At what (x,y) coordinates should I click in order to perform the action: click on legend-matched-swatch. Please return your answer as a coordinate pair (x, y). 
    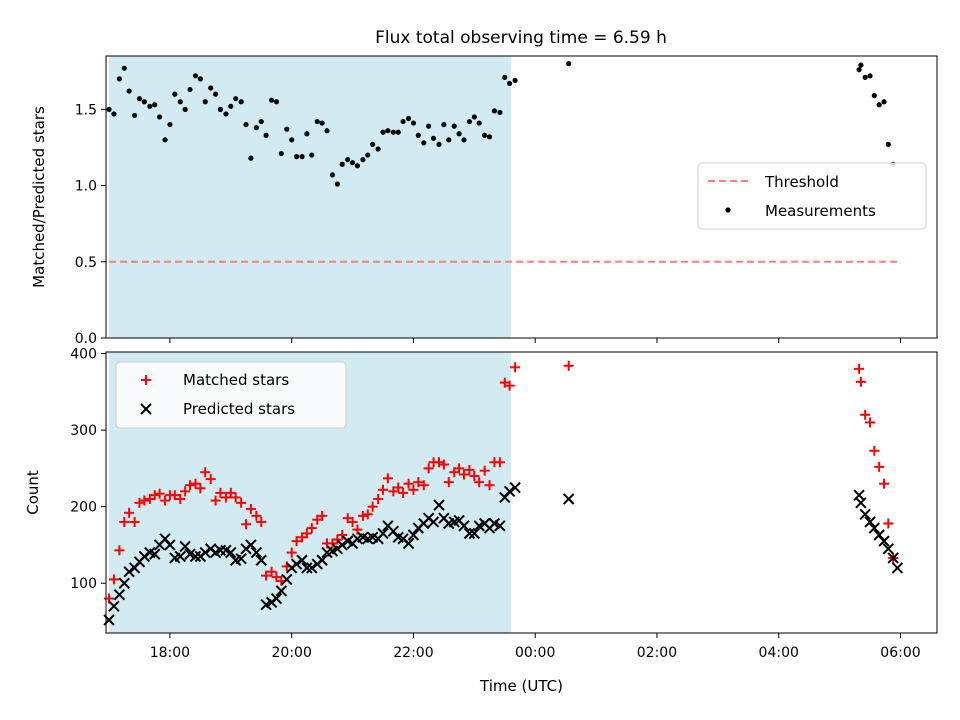
    Looking at the image, I should click on (146, 380).